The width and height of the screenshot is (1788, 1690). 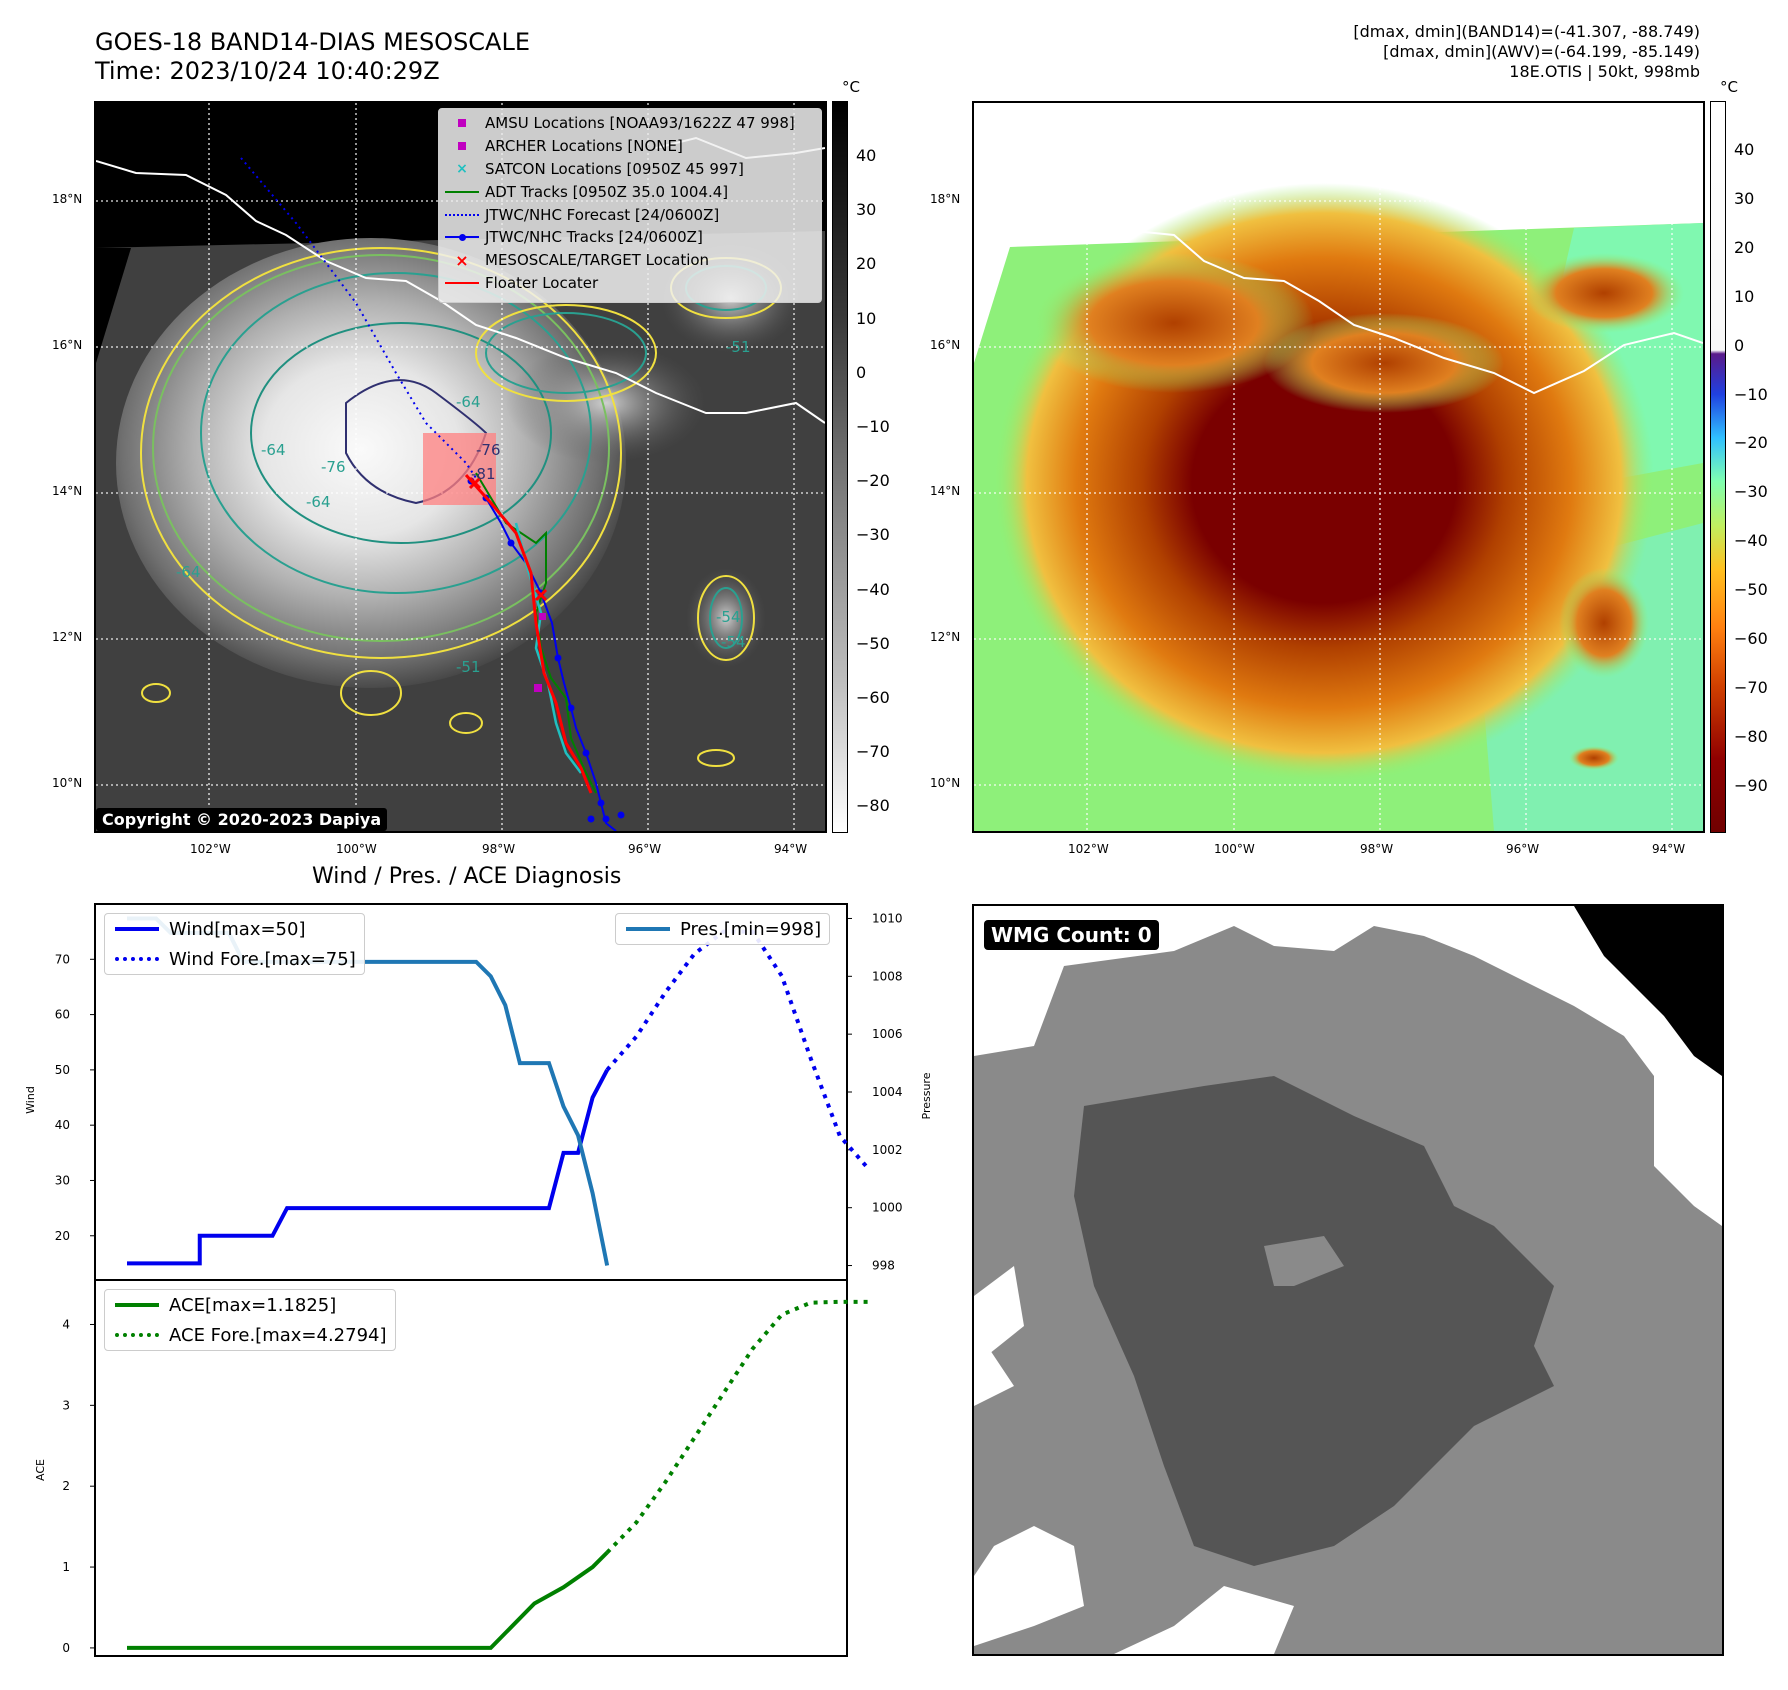 What do you see at coordinates (40, 1470) in the screenshot?
I see `ace-axis-label: ACE` at bounding box center [40, 1470].